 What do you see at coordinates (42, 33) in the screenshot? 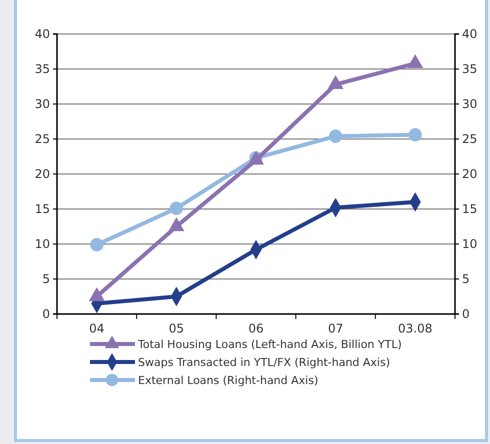
I see `y-tick-label: 40` at bounding box center [42, 33].